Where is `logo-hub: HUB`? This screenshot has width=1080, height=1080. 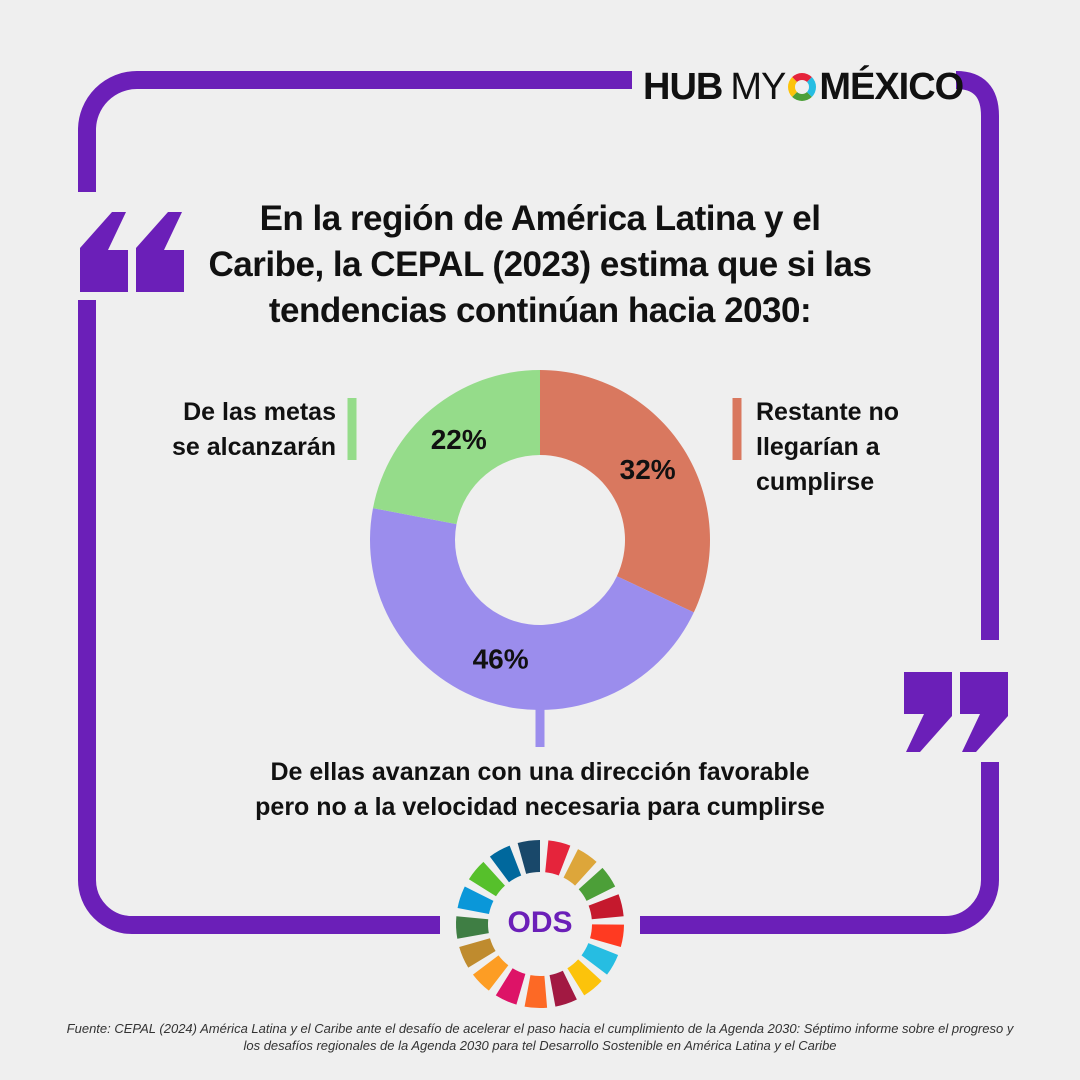
logo-hub: HUB is located at coordinates (683, 87).